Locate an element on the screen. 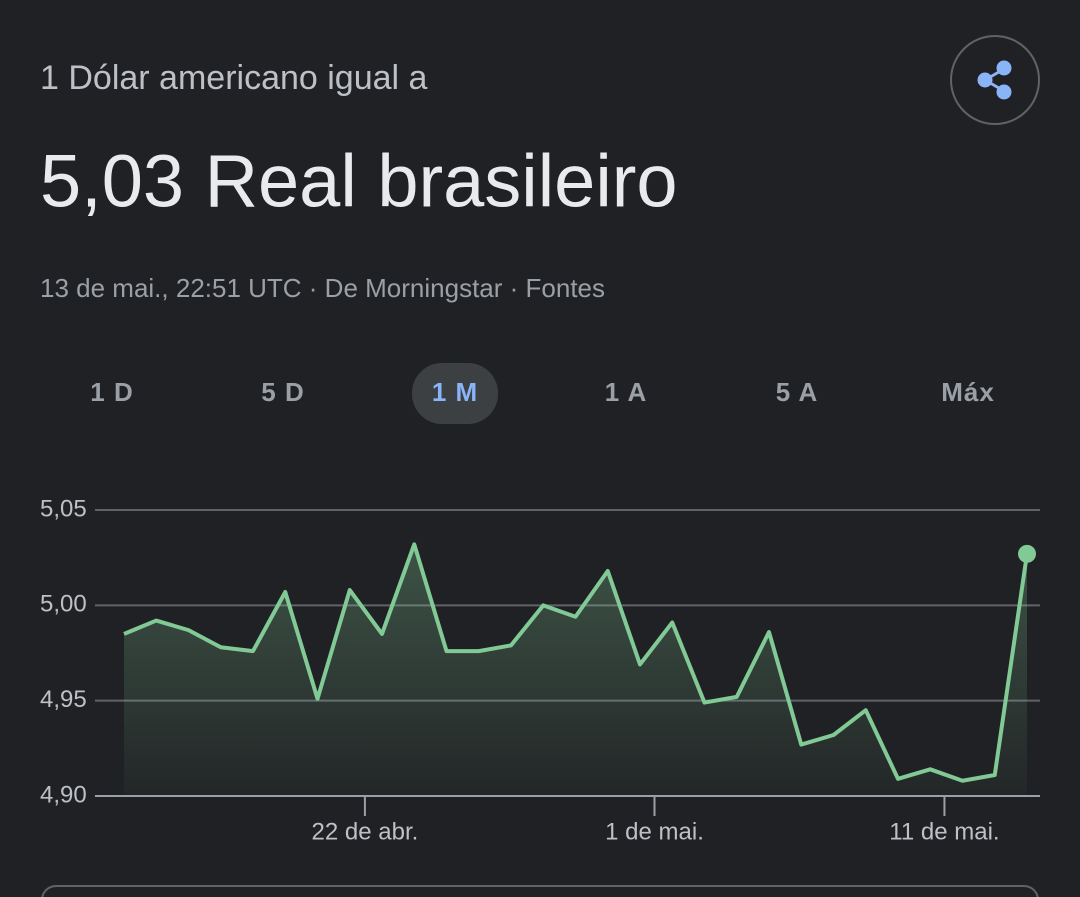 The width and height of the screenshot is (1080, 897). x-tick-label: 22 de abr. is located at coordinates (365, 831).